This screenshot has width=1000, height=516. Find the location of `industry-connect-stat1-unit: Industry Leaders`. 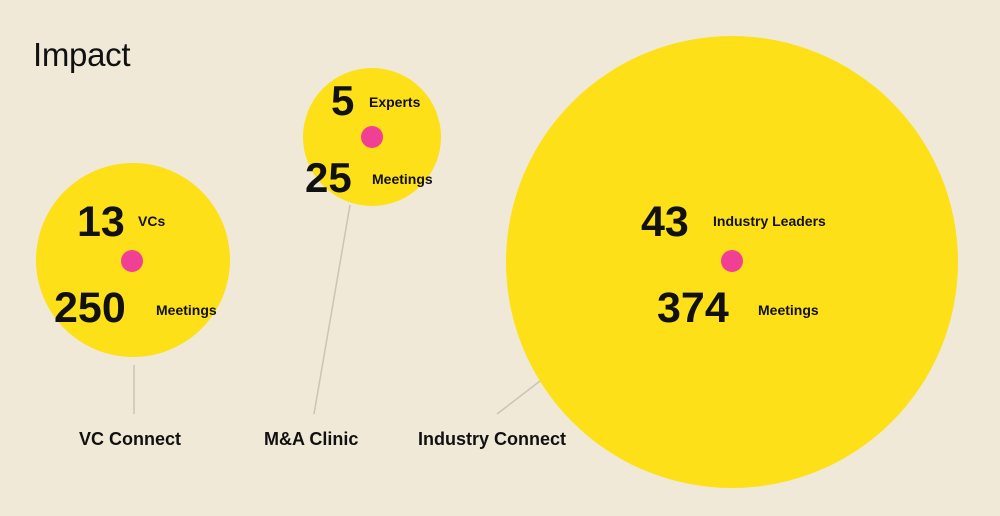

industry-connect-stat1-unit: Industry Leaders is located at coordinates (769, 221).